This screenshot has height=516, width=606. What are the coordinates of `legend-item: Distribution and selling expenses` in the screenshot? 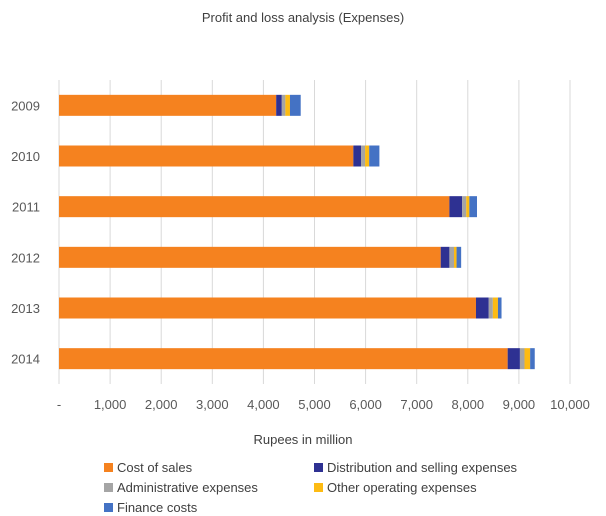 It's located at (415, 467).